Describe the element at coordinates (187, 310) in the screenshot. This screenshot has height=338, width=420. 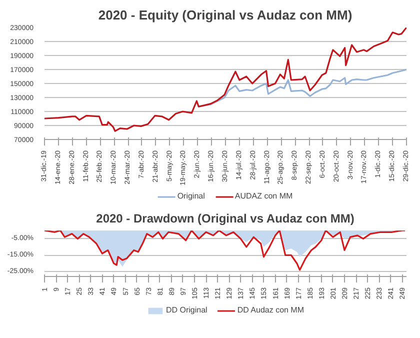
I see `legend-label: DD Original` at that location.